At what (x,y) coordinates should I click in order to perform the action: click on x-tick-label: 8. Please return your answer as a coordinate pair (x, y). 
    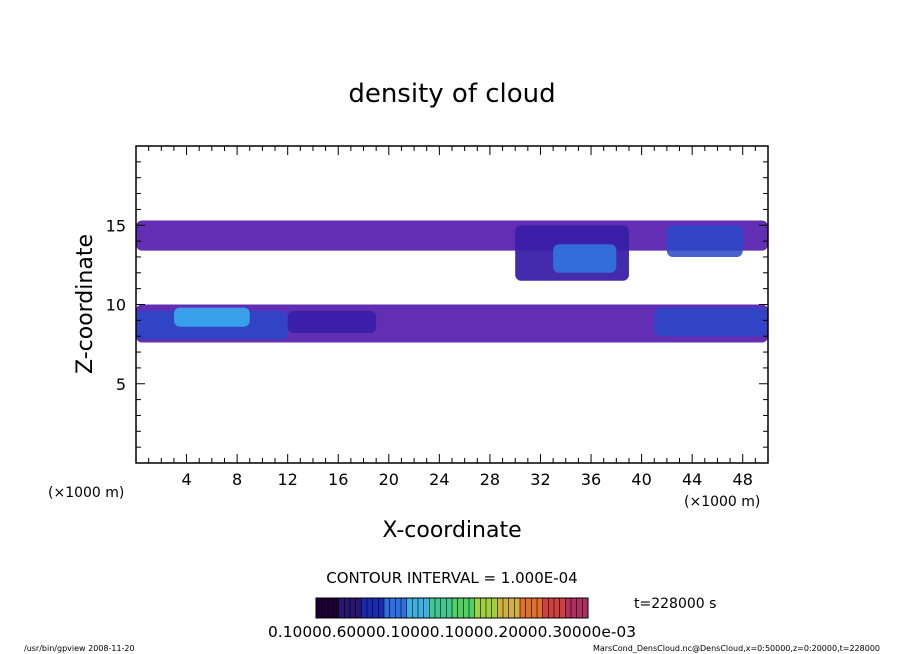
    Looking at the image, I should click on (237, 479).